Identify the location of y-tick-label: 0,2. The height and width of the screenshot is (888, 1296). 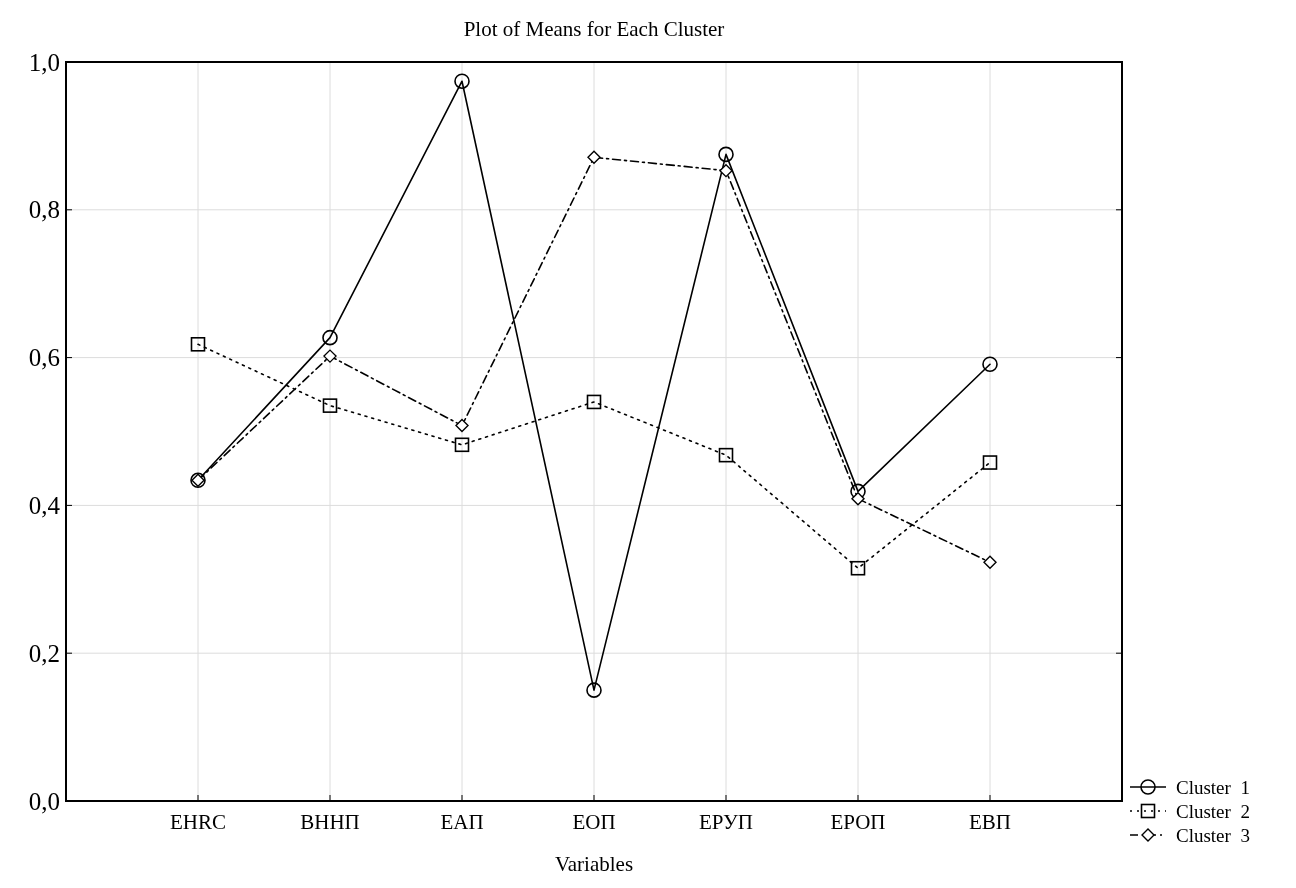
(44, 653).